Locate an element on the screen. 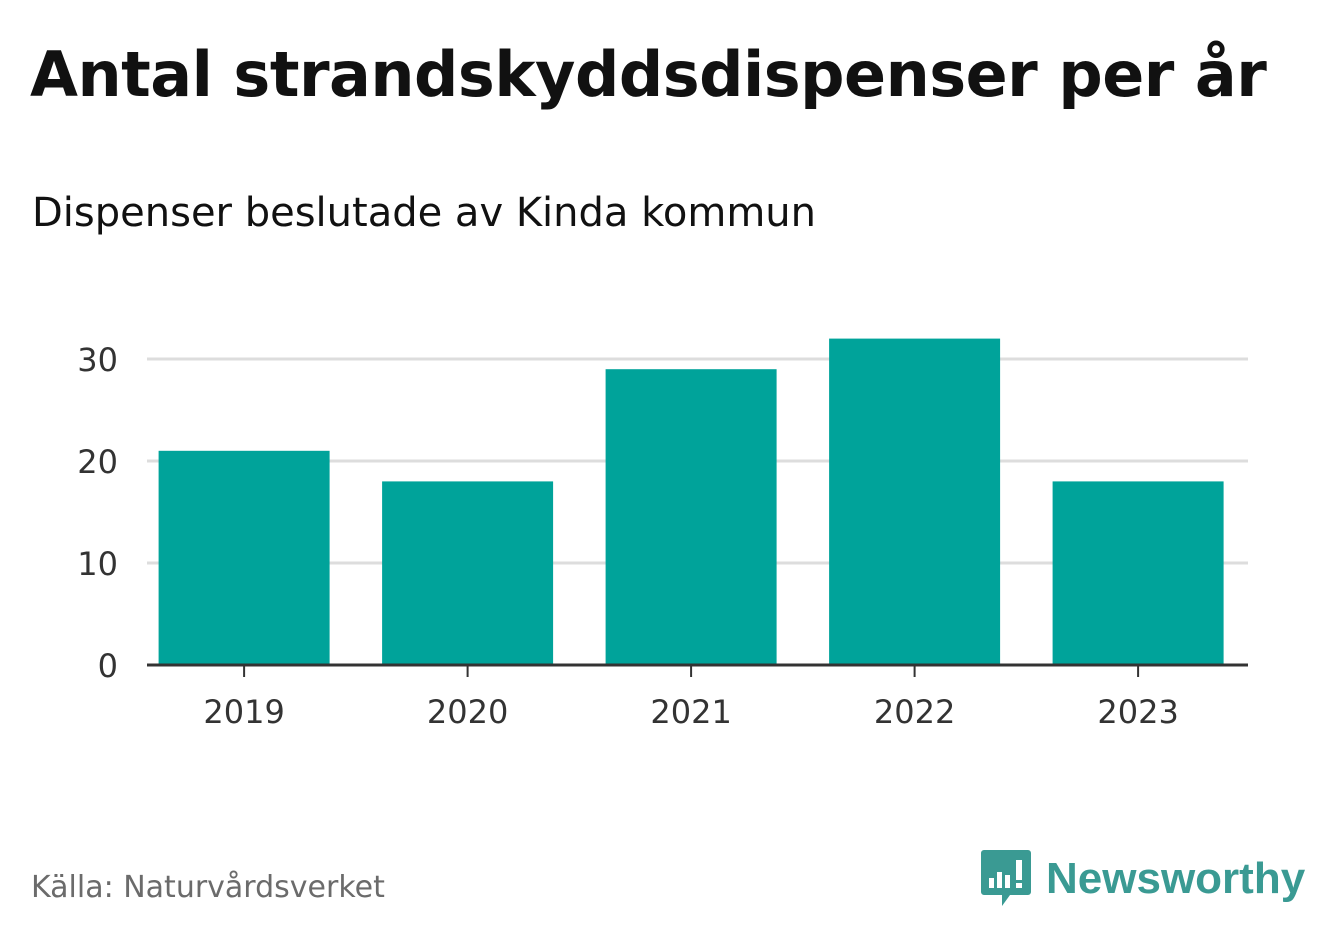 The width and height of the screenshot is (1322, 939). y-tick-label: 0 is located at coordinates (108, 666).